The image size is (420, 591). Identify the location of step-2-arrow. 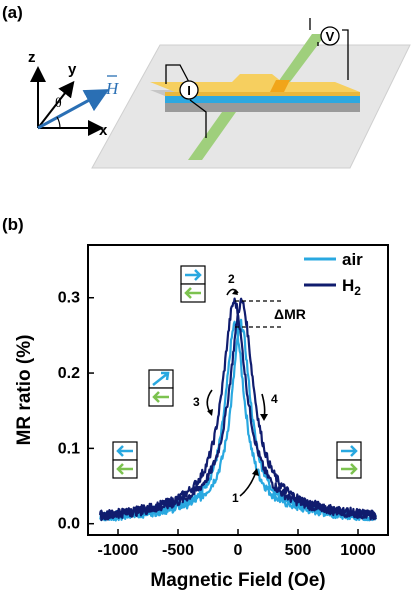
(232, 292).